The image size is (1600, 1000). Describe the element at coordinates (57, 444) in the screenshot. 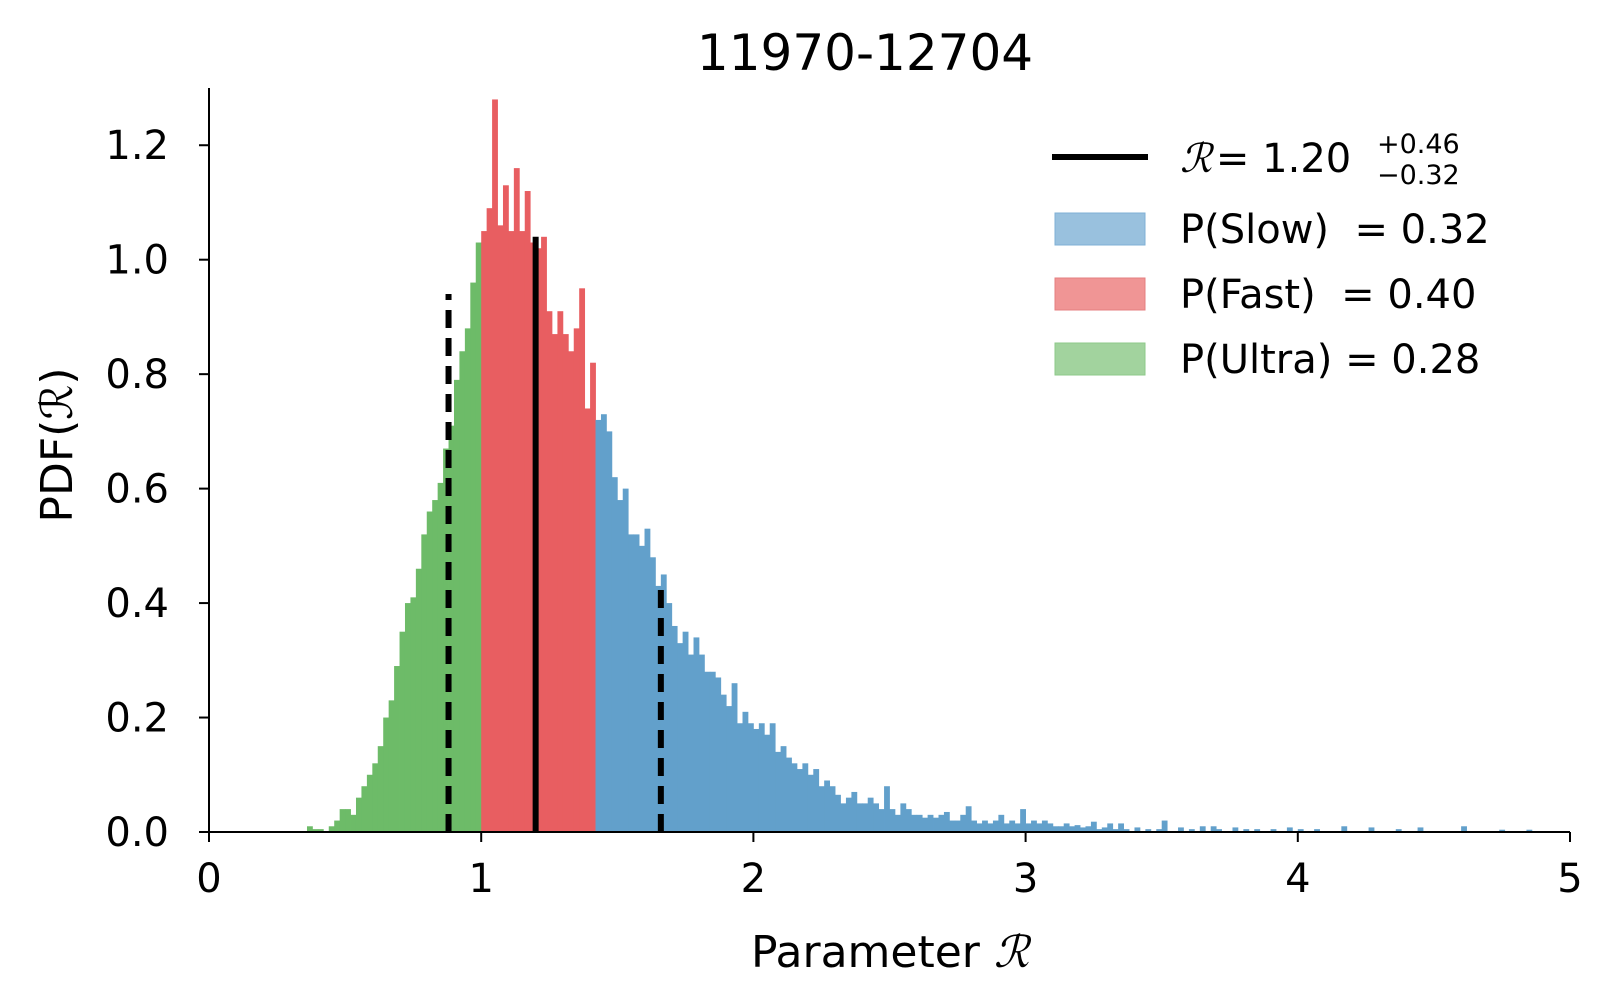

I see `y-axis-label: PDF(ℛ)` at that location.